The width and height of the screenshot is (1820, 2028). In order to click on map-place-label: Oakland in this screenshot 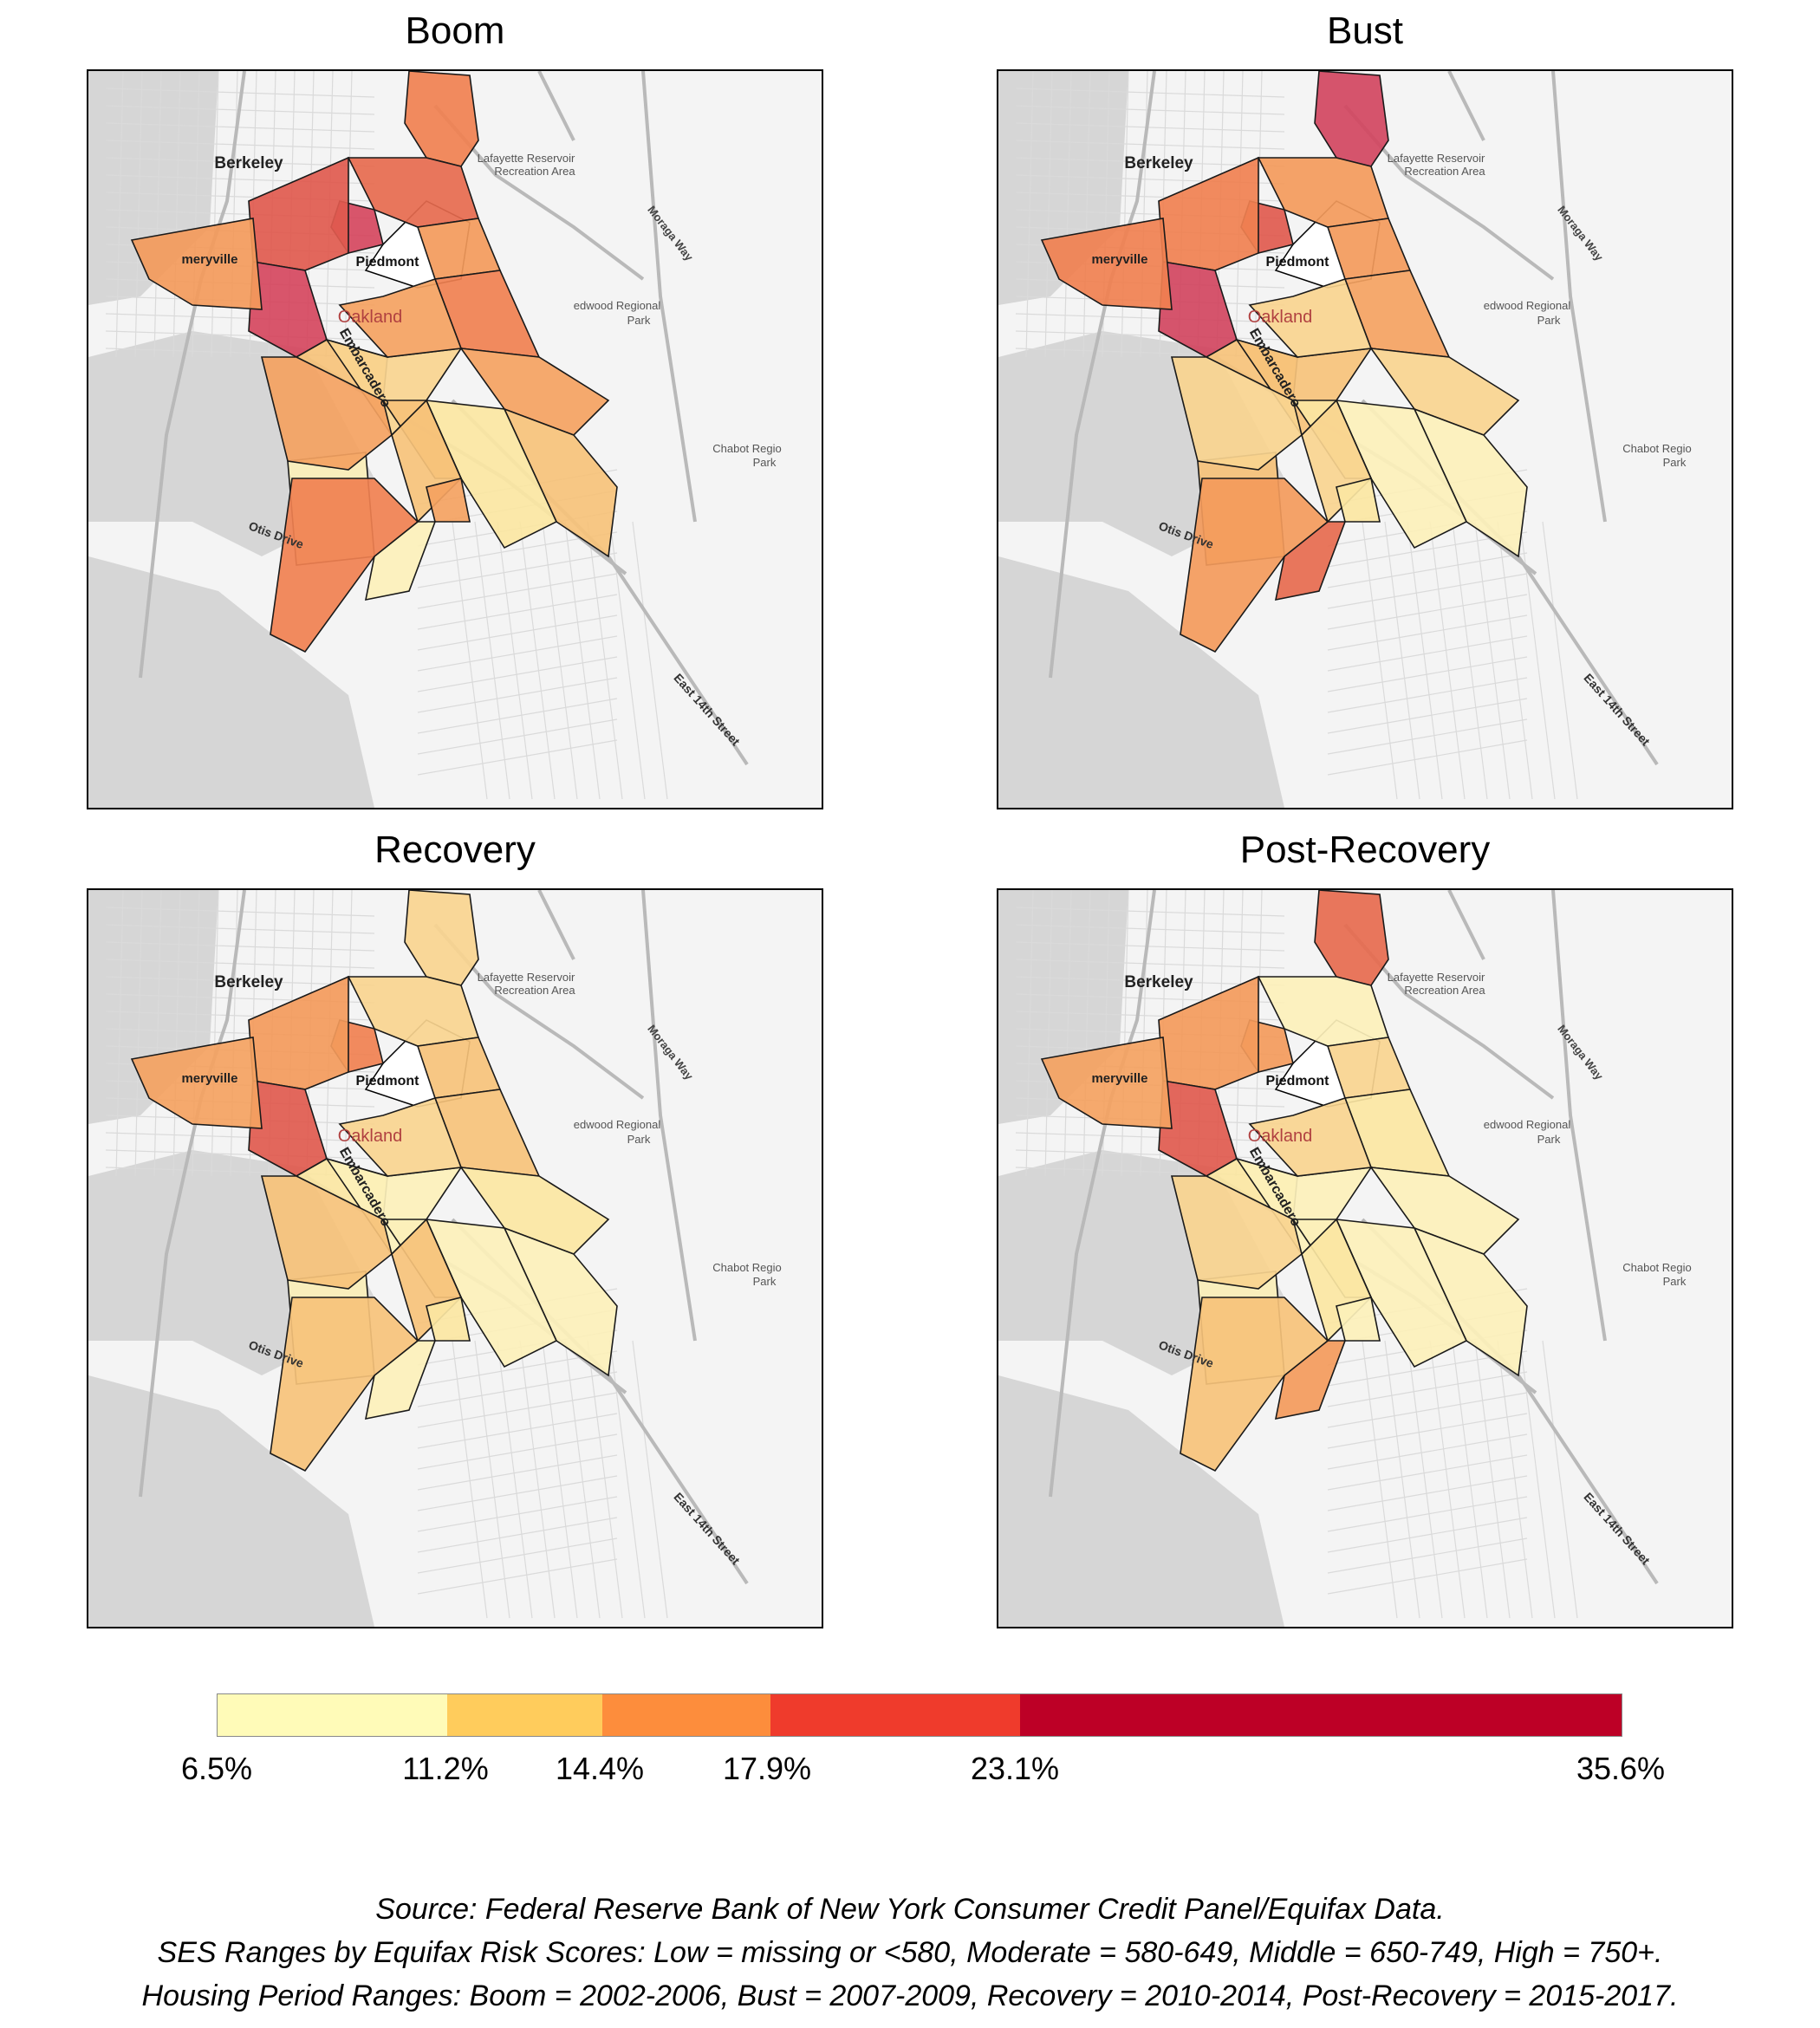, I will do `click(1280, 317)`.